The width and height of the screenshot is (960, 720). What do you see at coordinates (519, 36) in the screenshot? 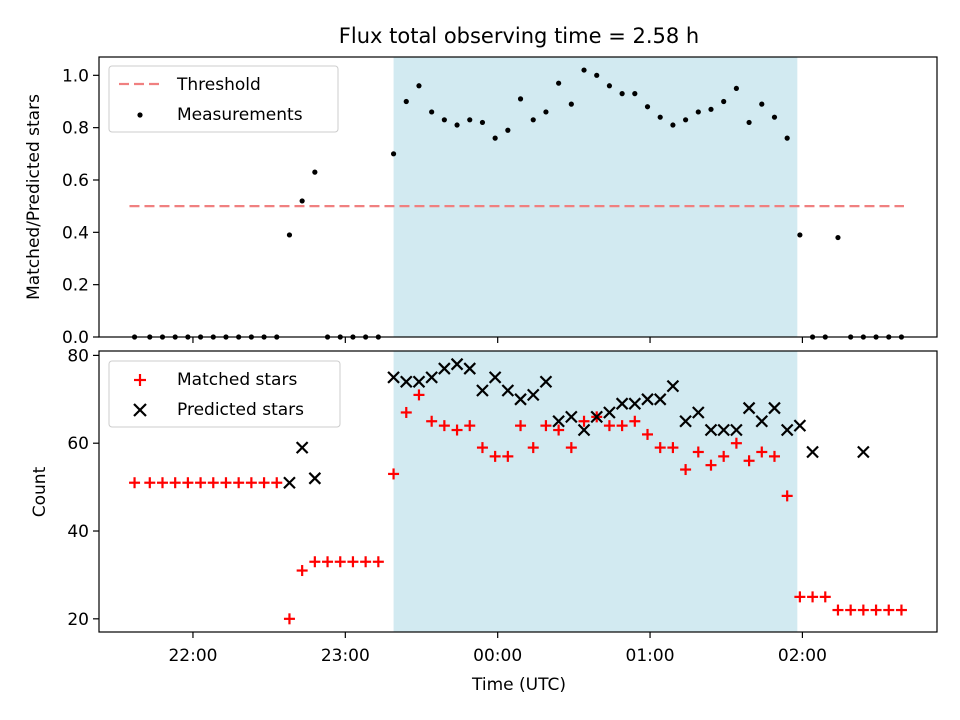
I see `chart-title: Flux total observing time = 2.58 h` at bounding box center [519, 36].